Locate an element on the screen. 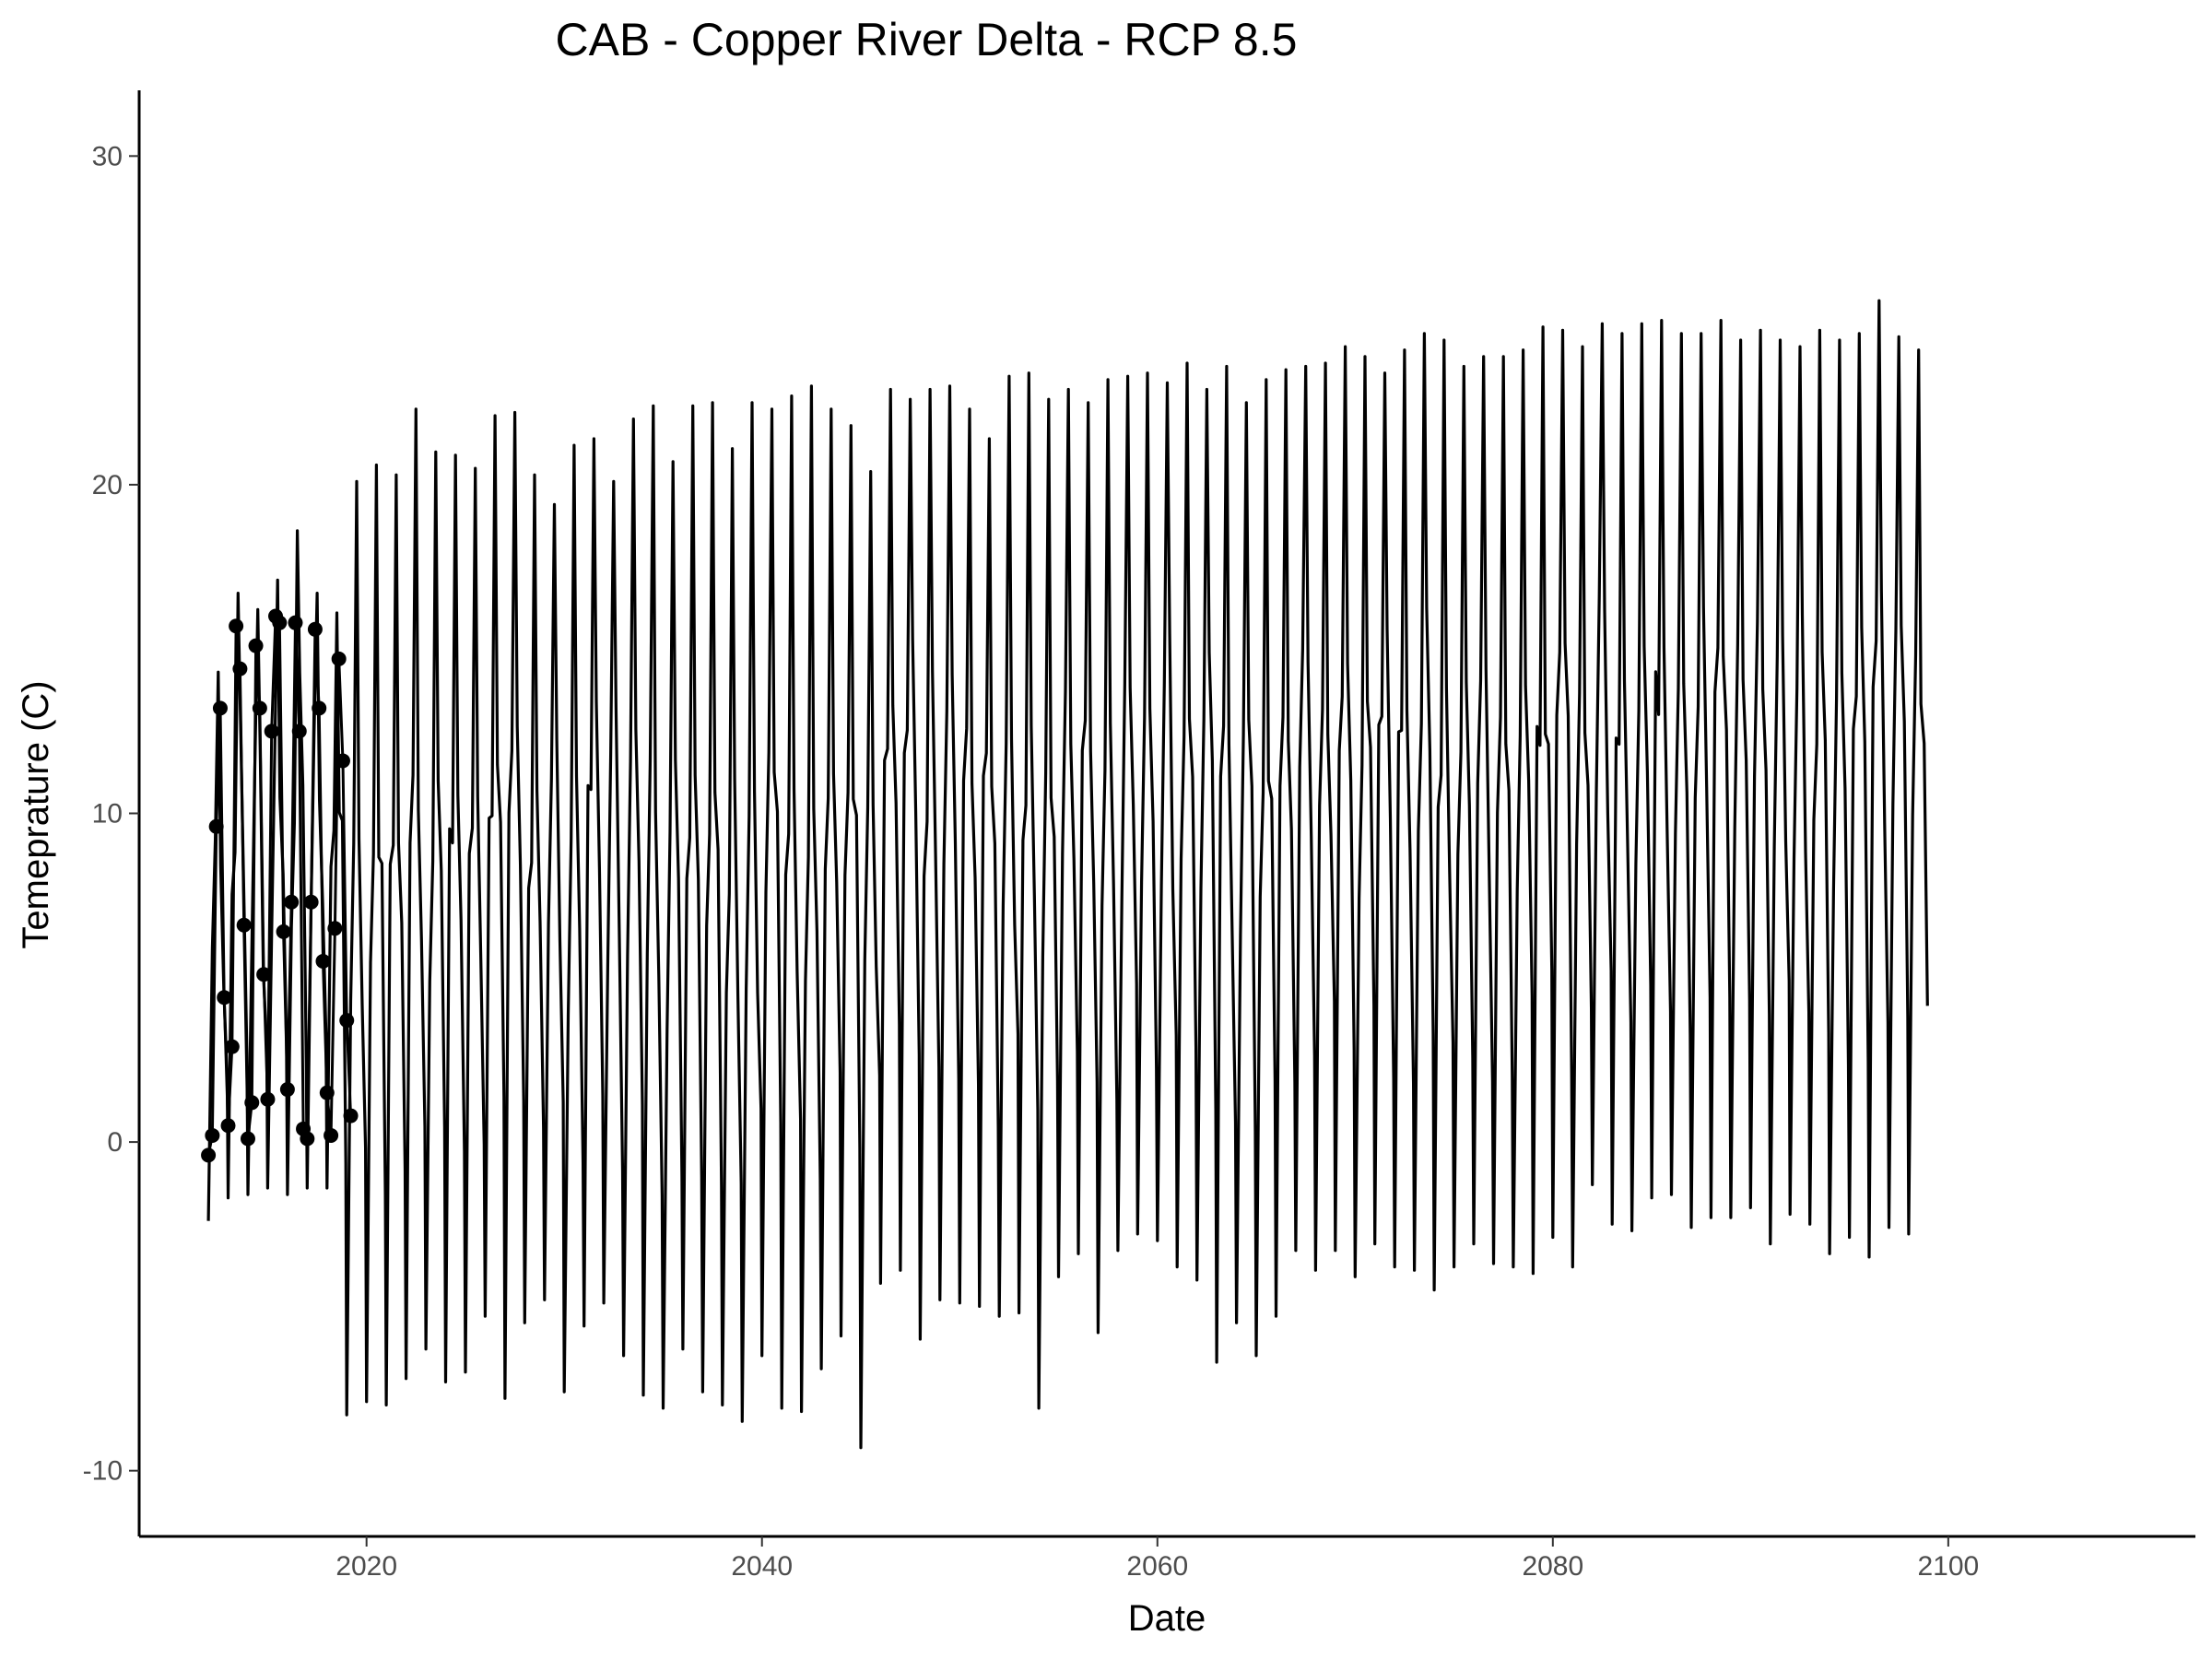 This screenshot has width=2212, height=1659. chart-title: CAB - Copper River Delta - RCP 8.5 is located at coordinates (927, 39).